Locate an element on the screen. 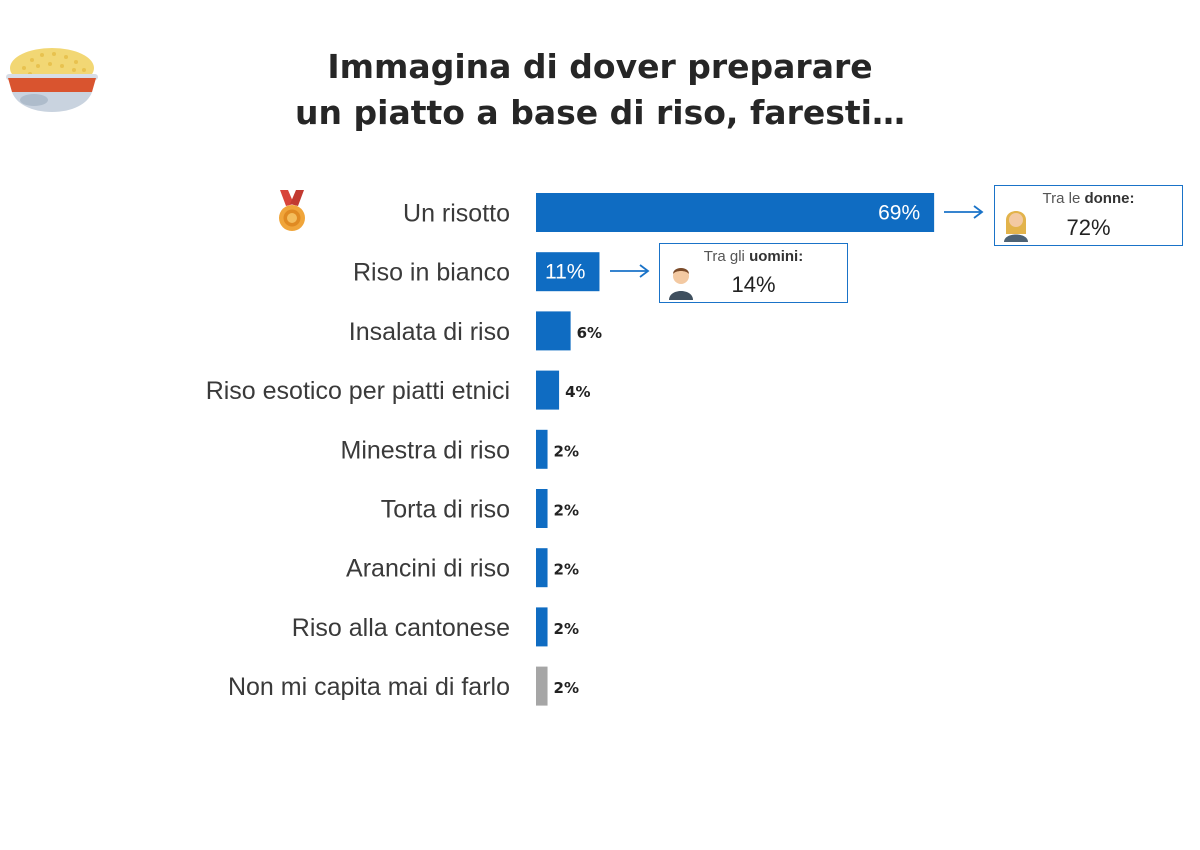  medal-icon is located at coordinates (292, 210).